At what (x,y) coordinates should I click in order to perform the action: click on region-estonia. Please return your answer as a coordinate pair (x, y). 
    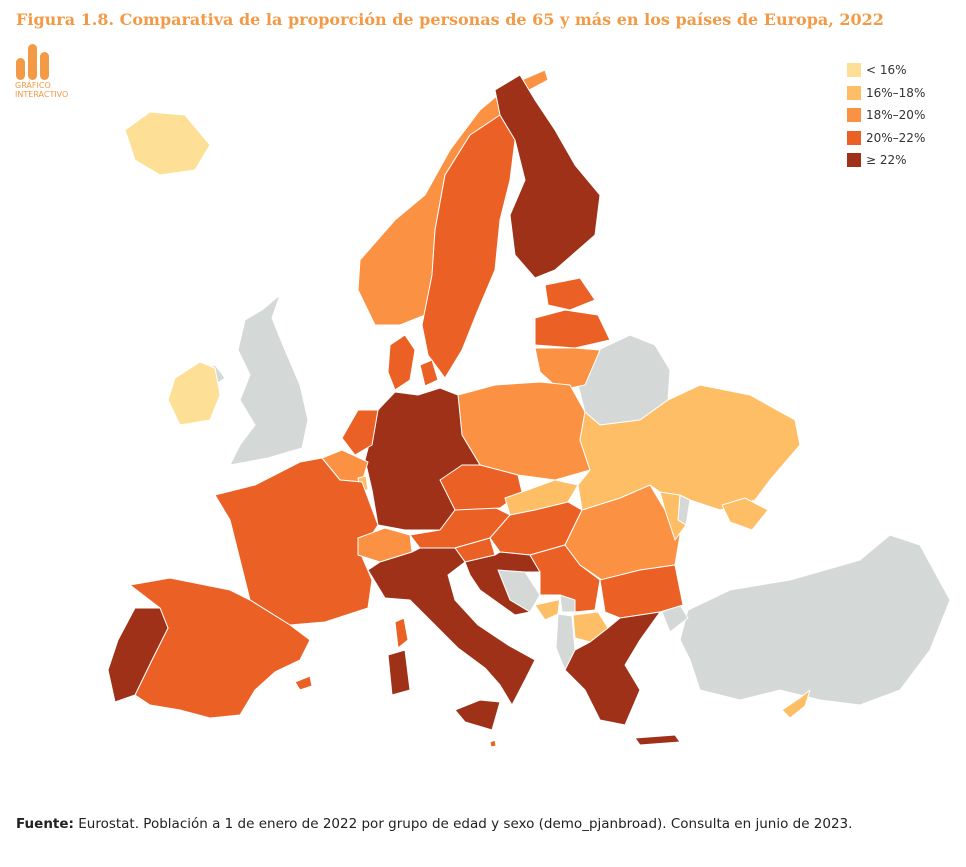
    Looking at the image, I should click on (570, 294).